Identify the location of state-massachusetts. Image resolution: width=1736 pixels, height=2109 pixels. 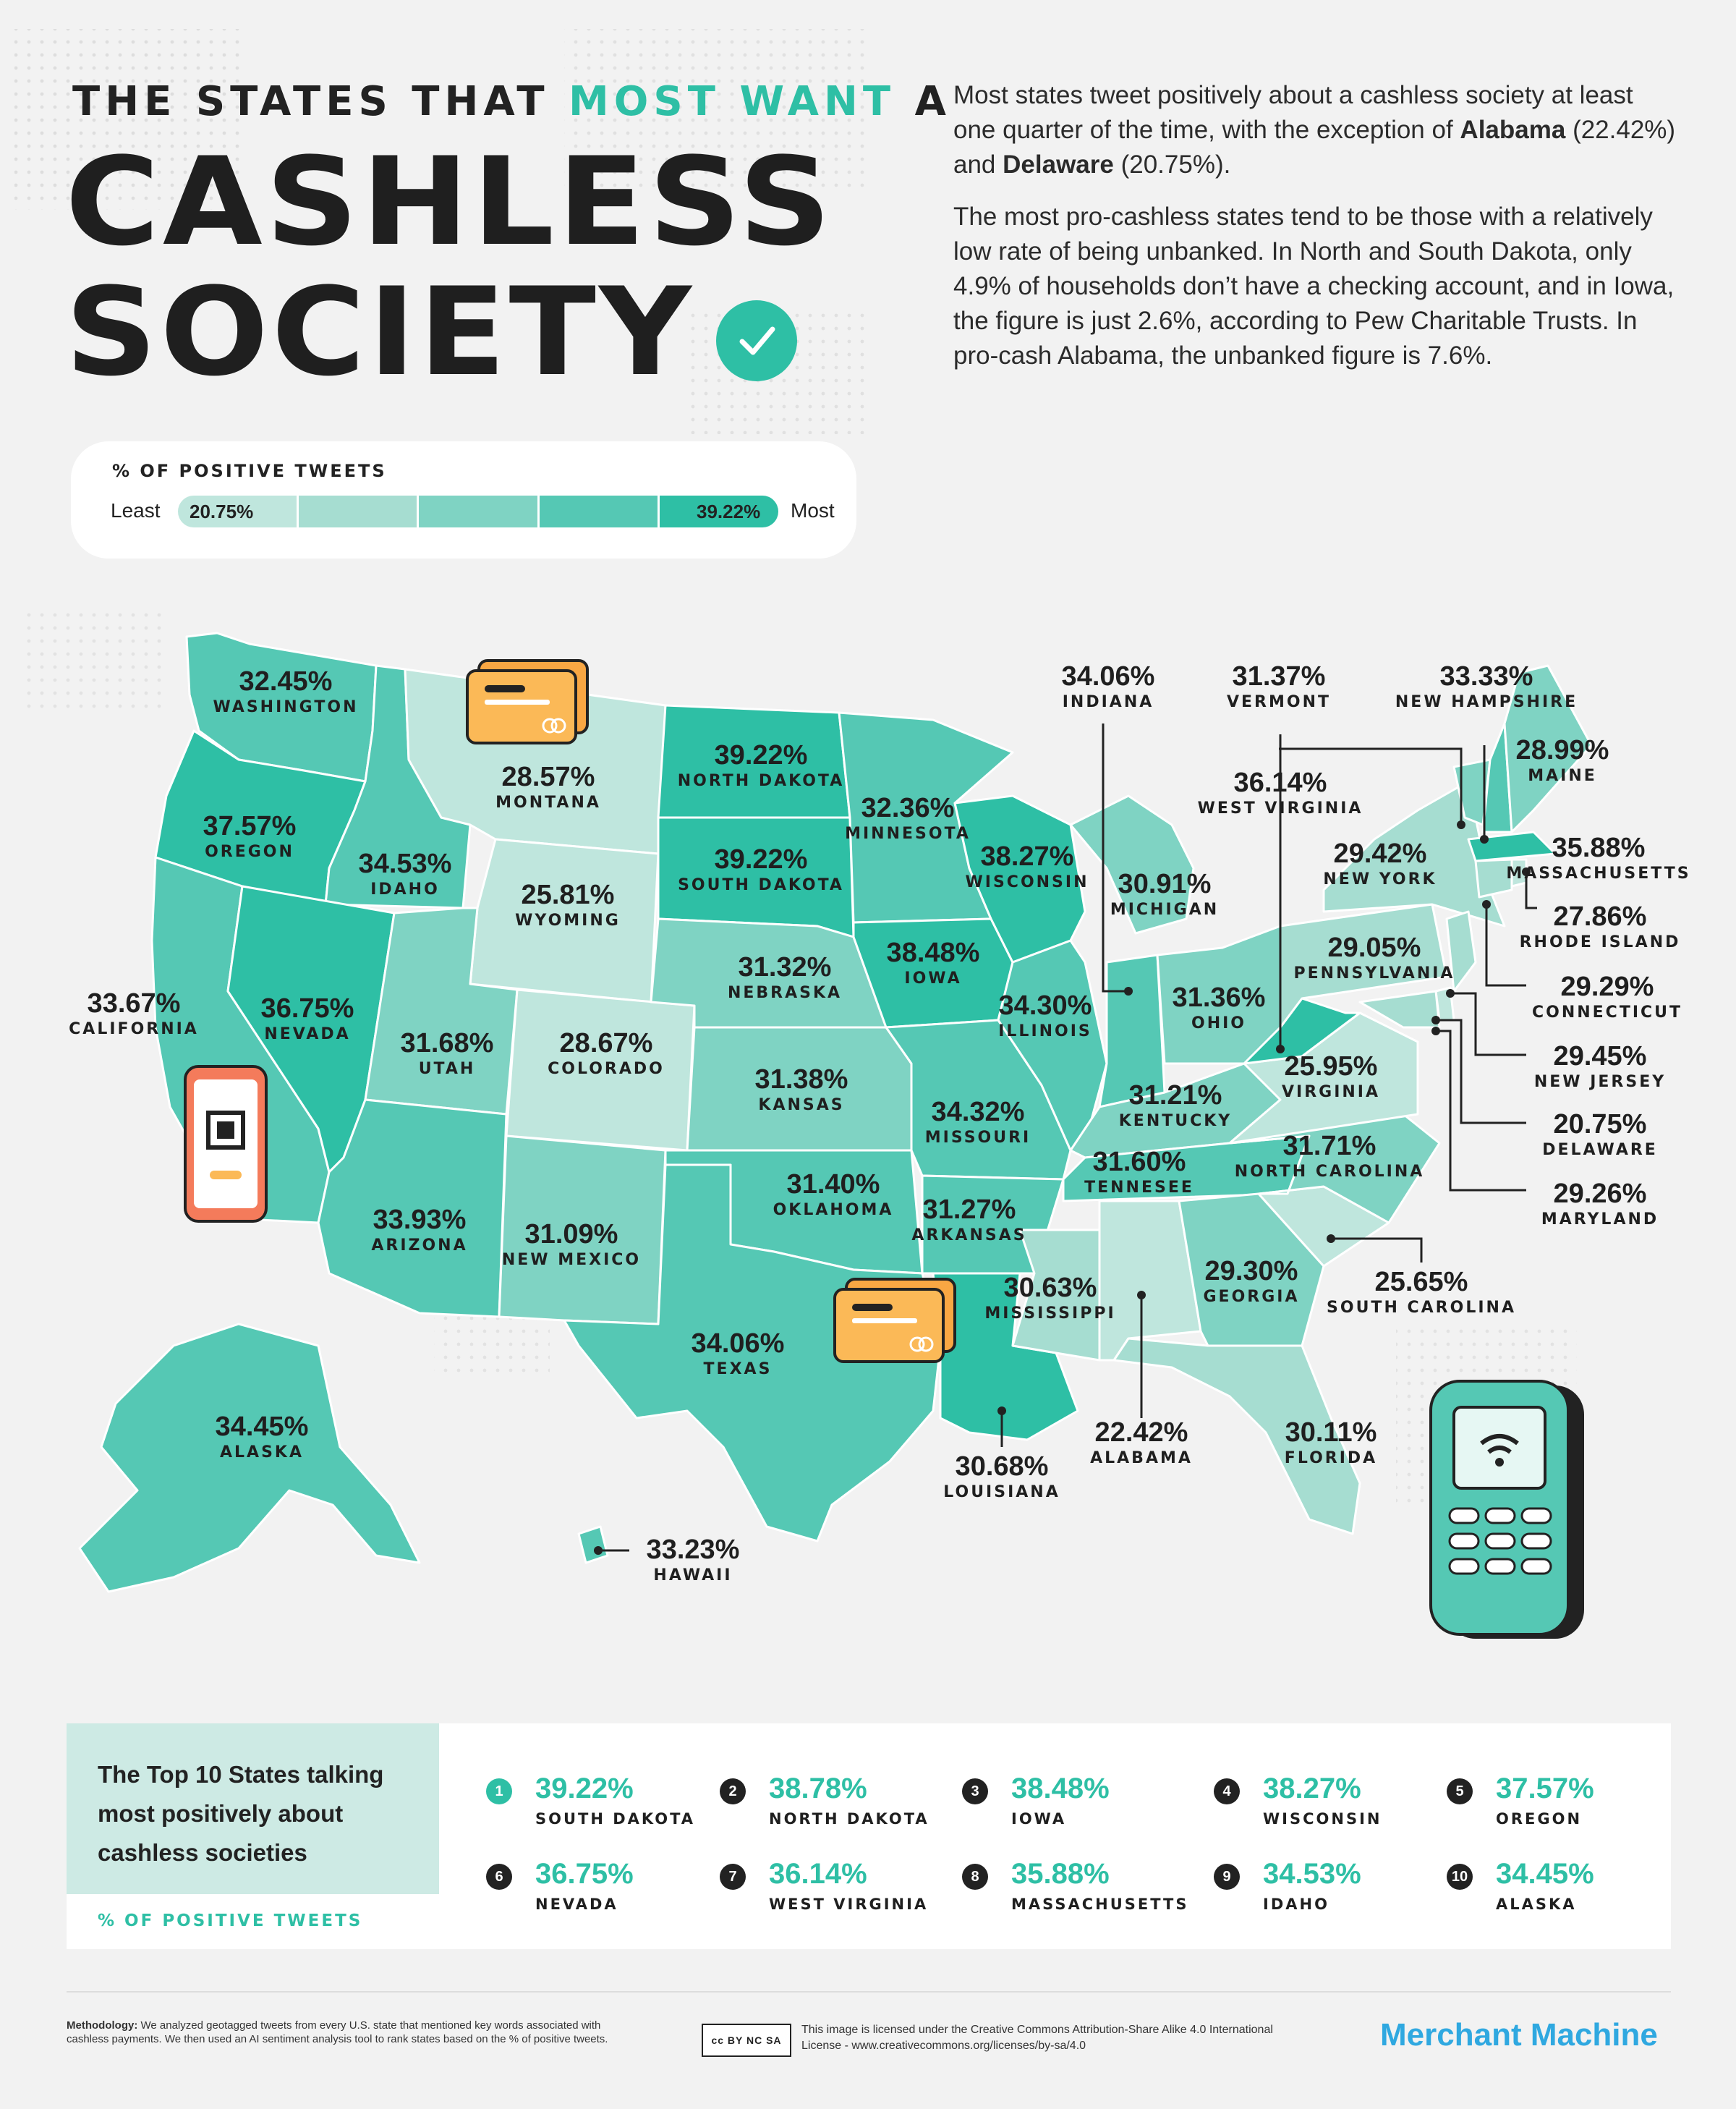
(1512, 847).